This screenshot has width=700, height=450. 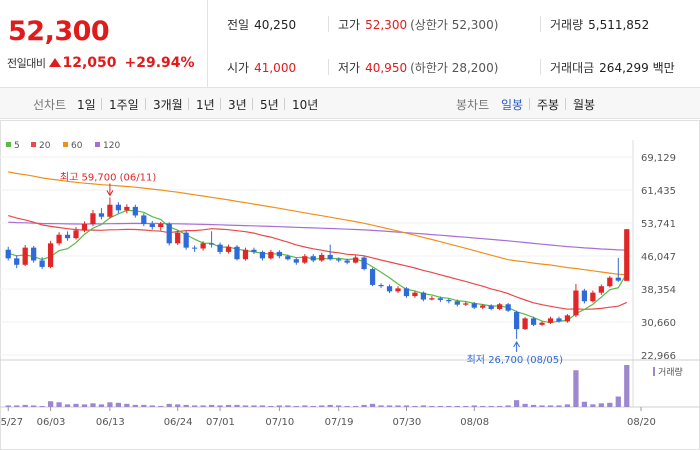 What do you see at coordinates (454, 25) in the screenshot?
I see `upper-limit: (상한가 52,300)` at bounding box center [454, 25].